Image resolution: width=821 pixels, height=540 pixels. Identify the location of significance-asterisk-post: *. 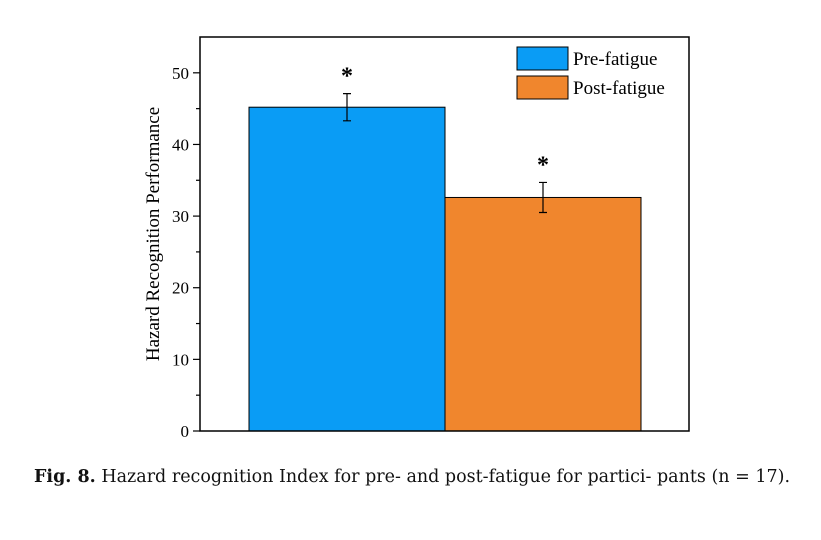
(543, 165).